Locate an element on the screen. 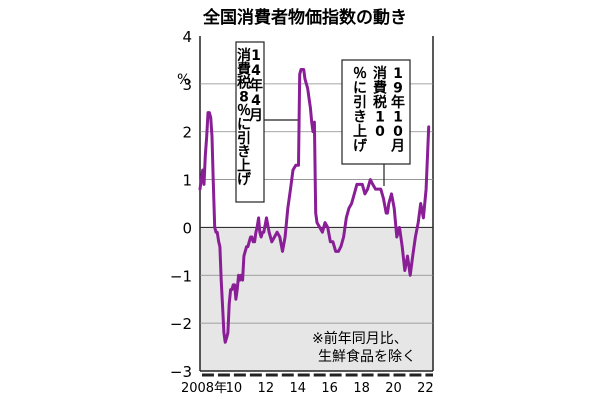  x-tick-label: 2008年 is located at coordinates (204, 388).